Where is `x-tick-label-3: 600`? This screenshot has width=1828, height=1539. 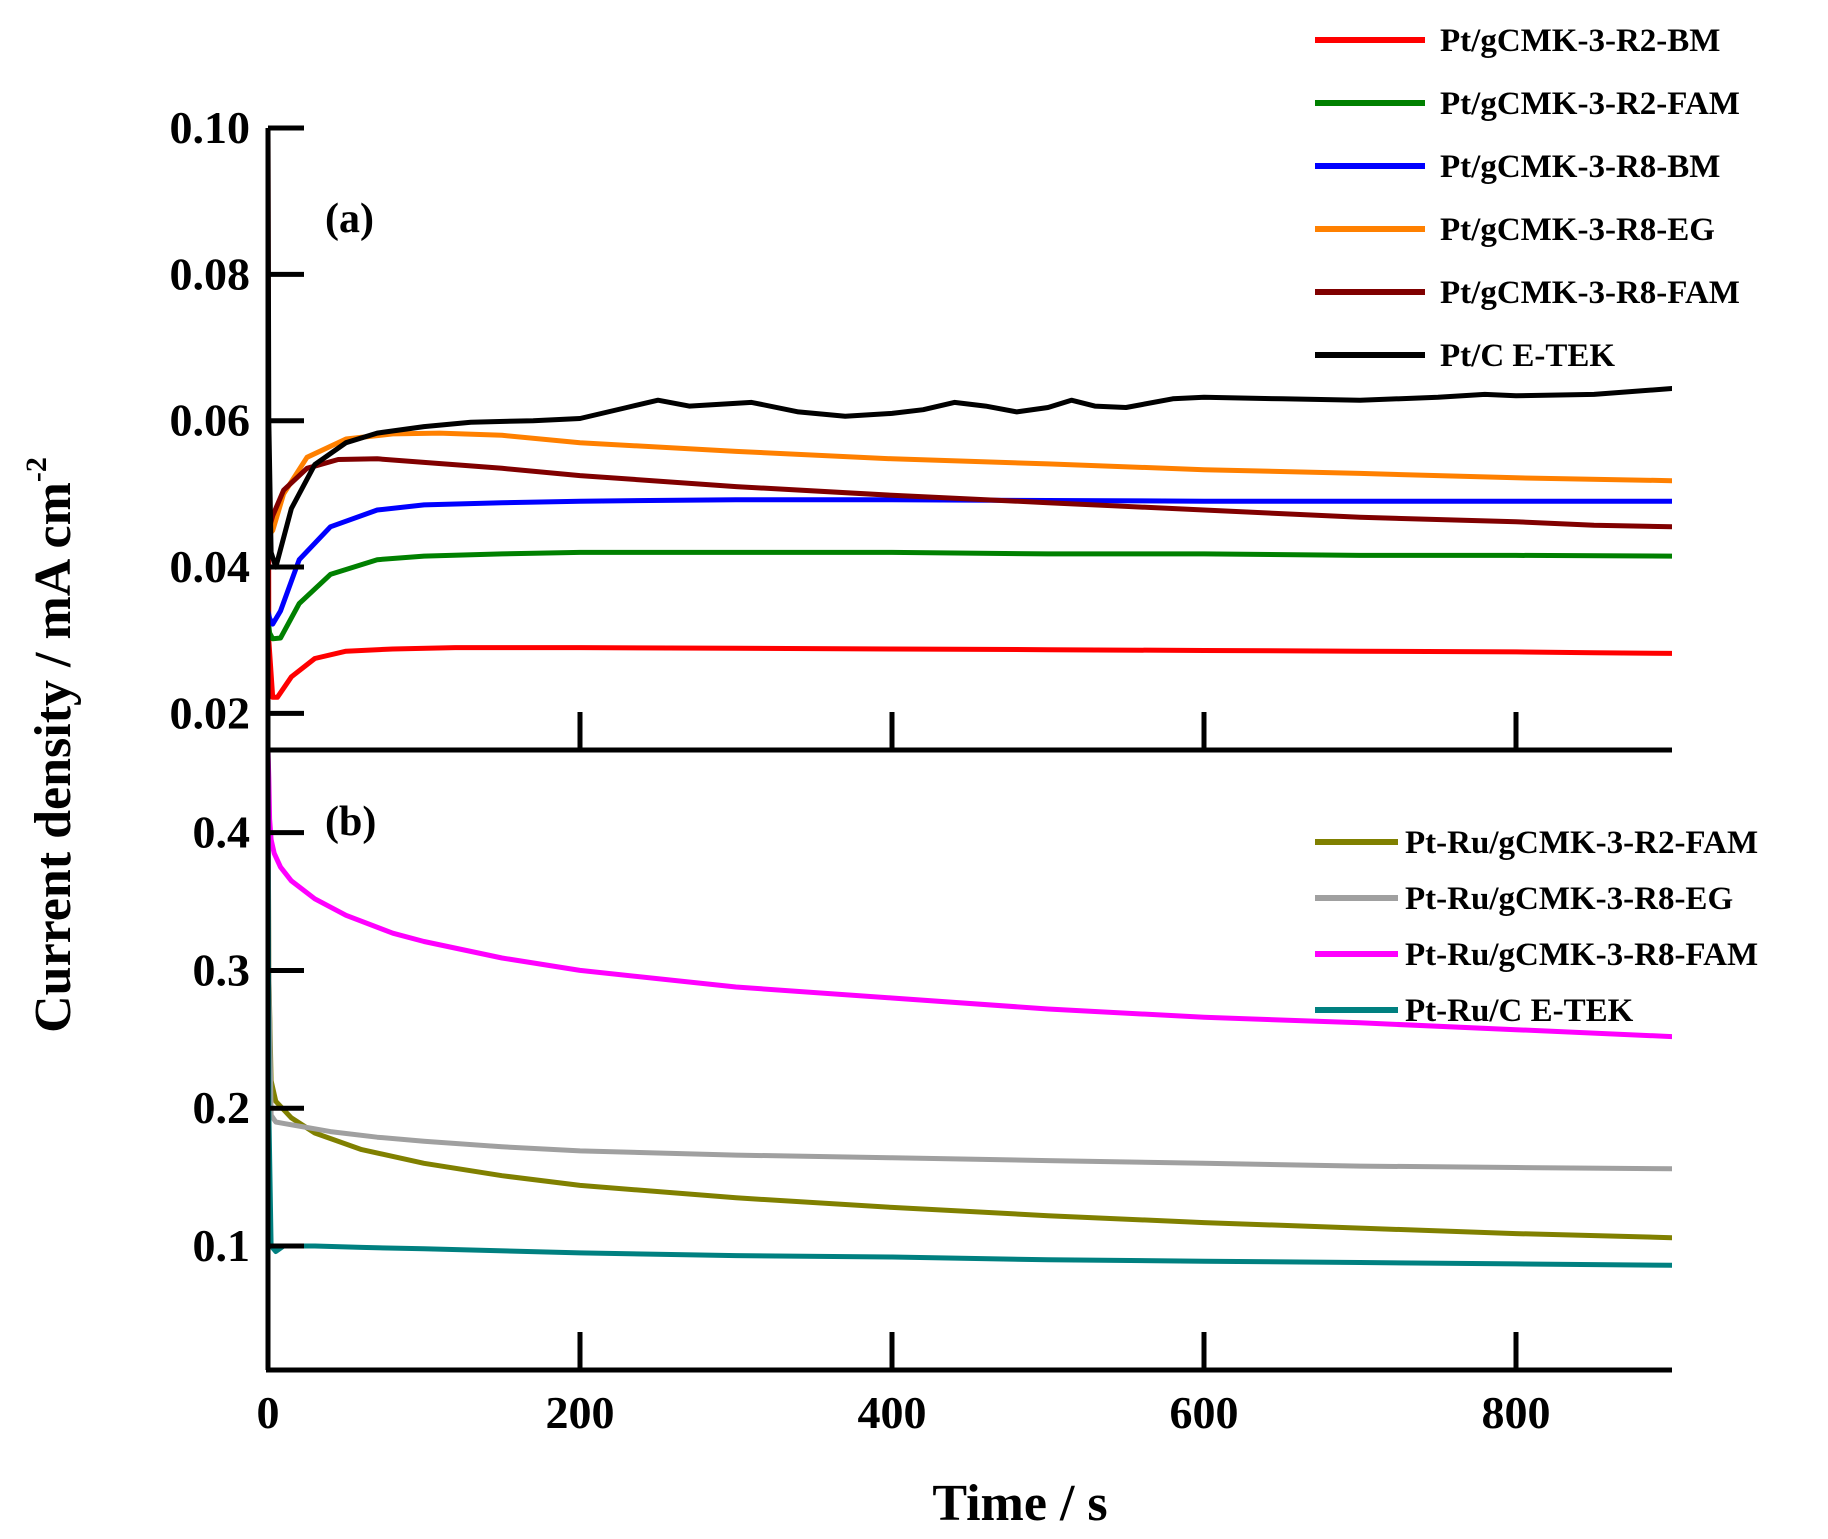 x-tick-label-3: 600 is located at coordinates (1204, 1412).